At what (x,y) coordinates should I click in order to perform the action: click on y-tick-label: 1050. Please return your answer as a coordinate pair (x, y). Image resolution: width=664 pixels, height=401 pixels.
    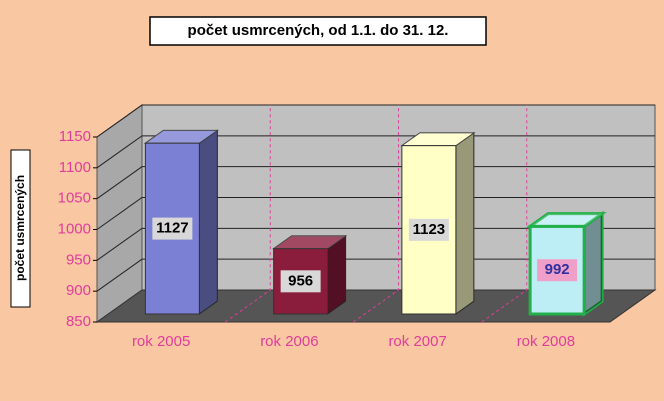
    Looking at the image, I should click on (74, 198).